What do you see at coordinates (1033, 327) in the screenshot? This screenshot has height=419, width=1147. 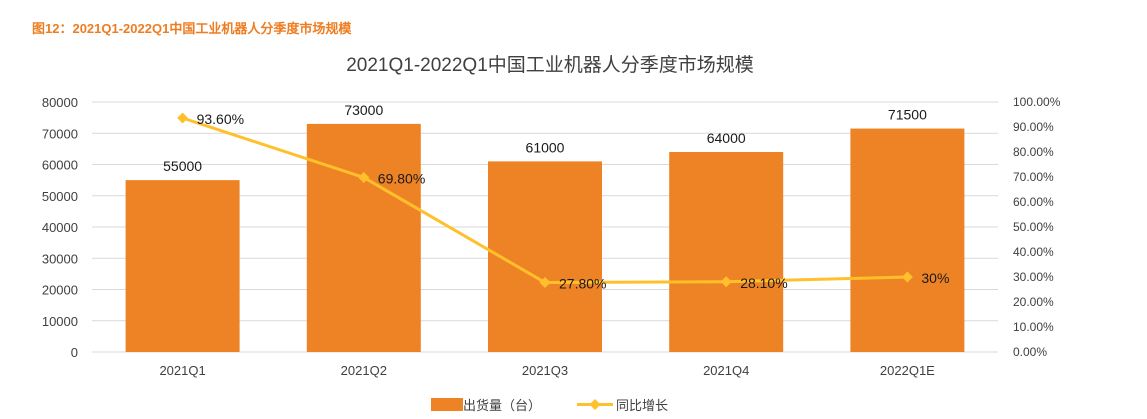 I see `y-right-tick-label: 10.00%` at bounding box center [1033, 327].